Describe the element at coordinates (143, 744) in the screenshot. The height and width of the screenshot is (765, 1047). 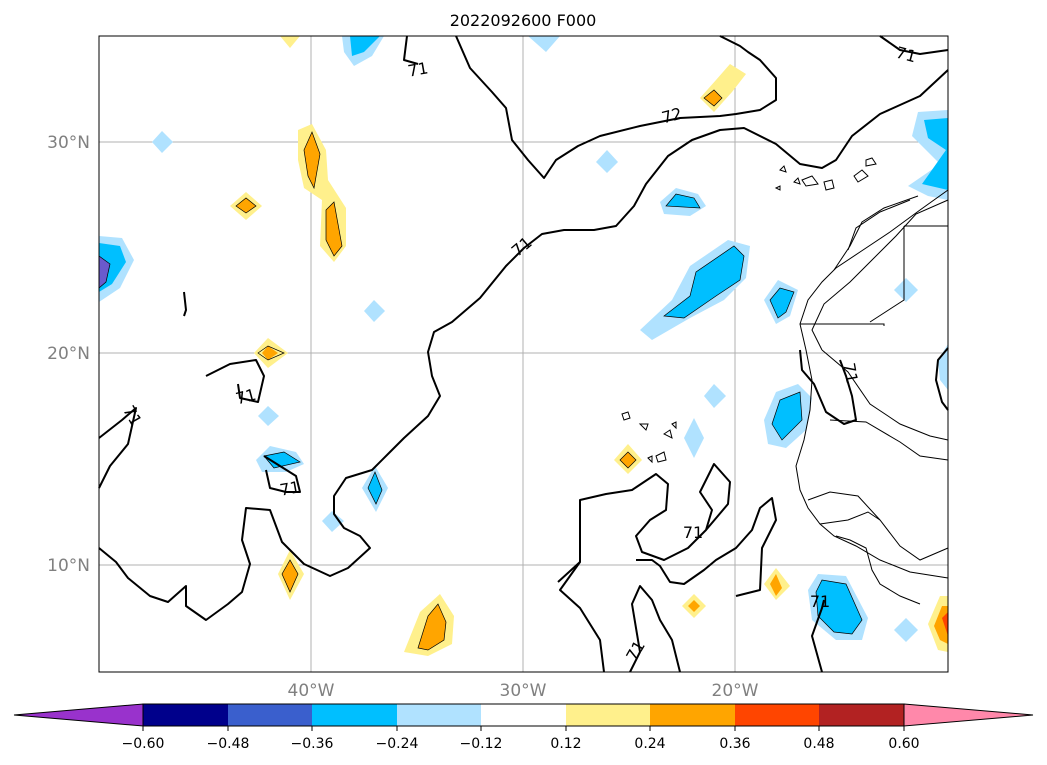
I see `colorbar-tick-label: −0.60` at that location.